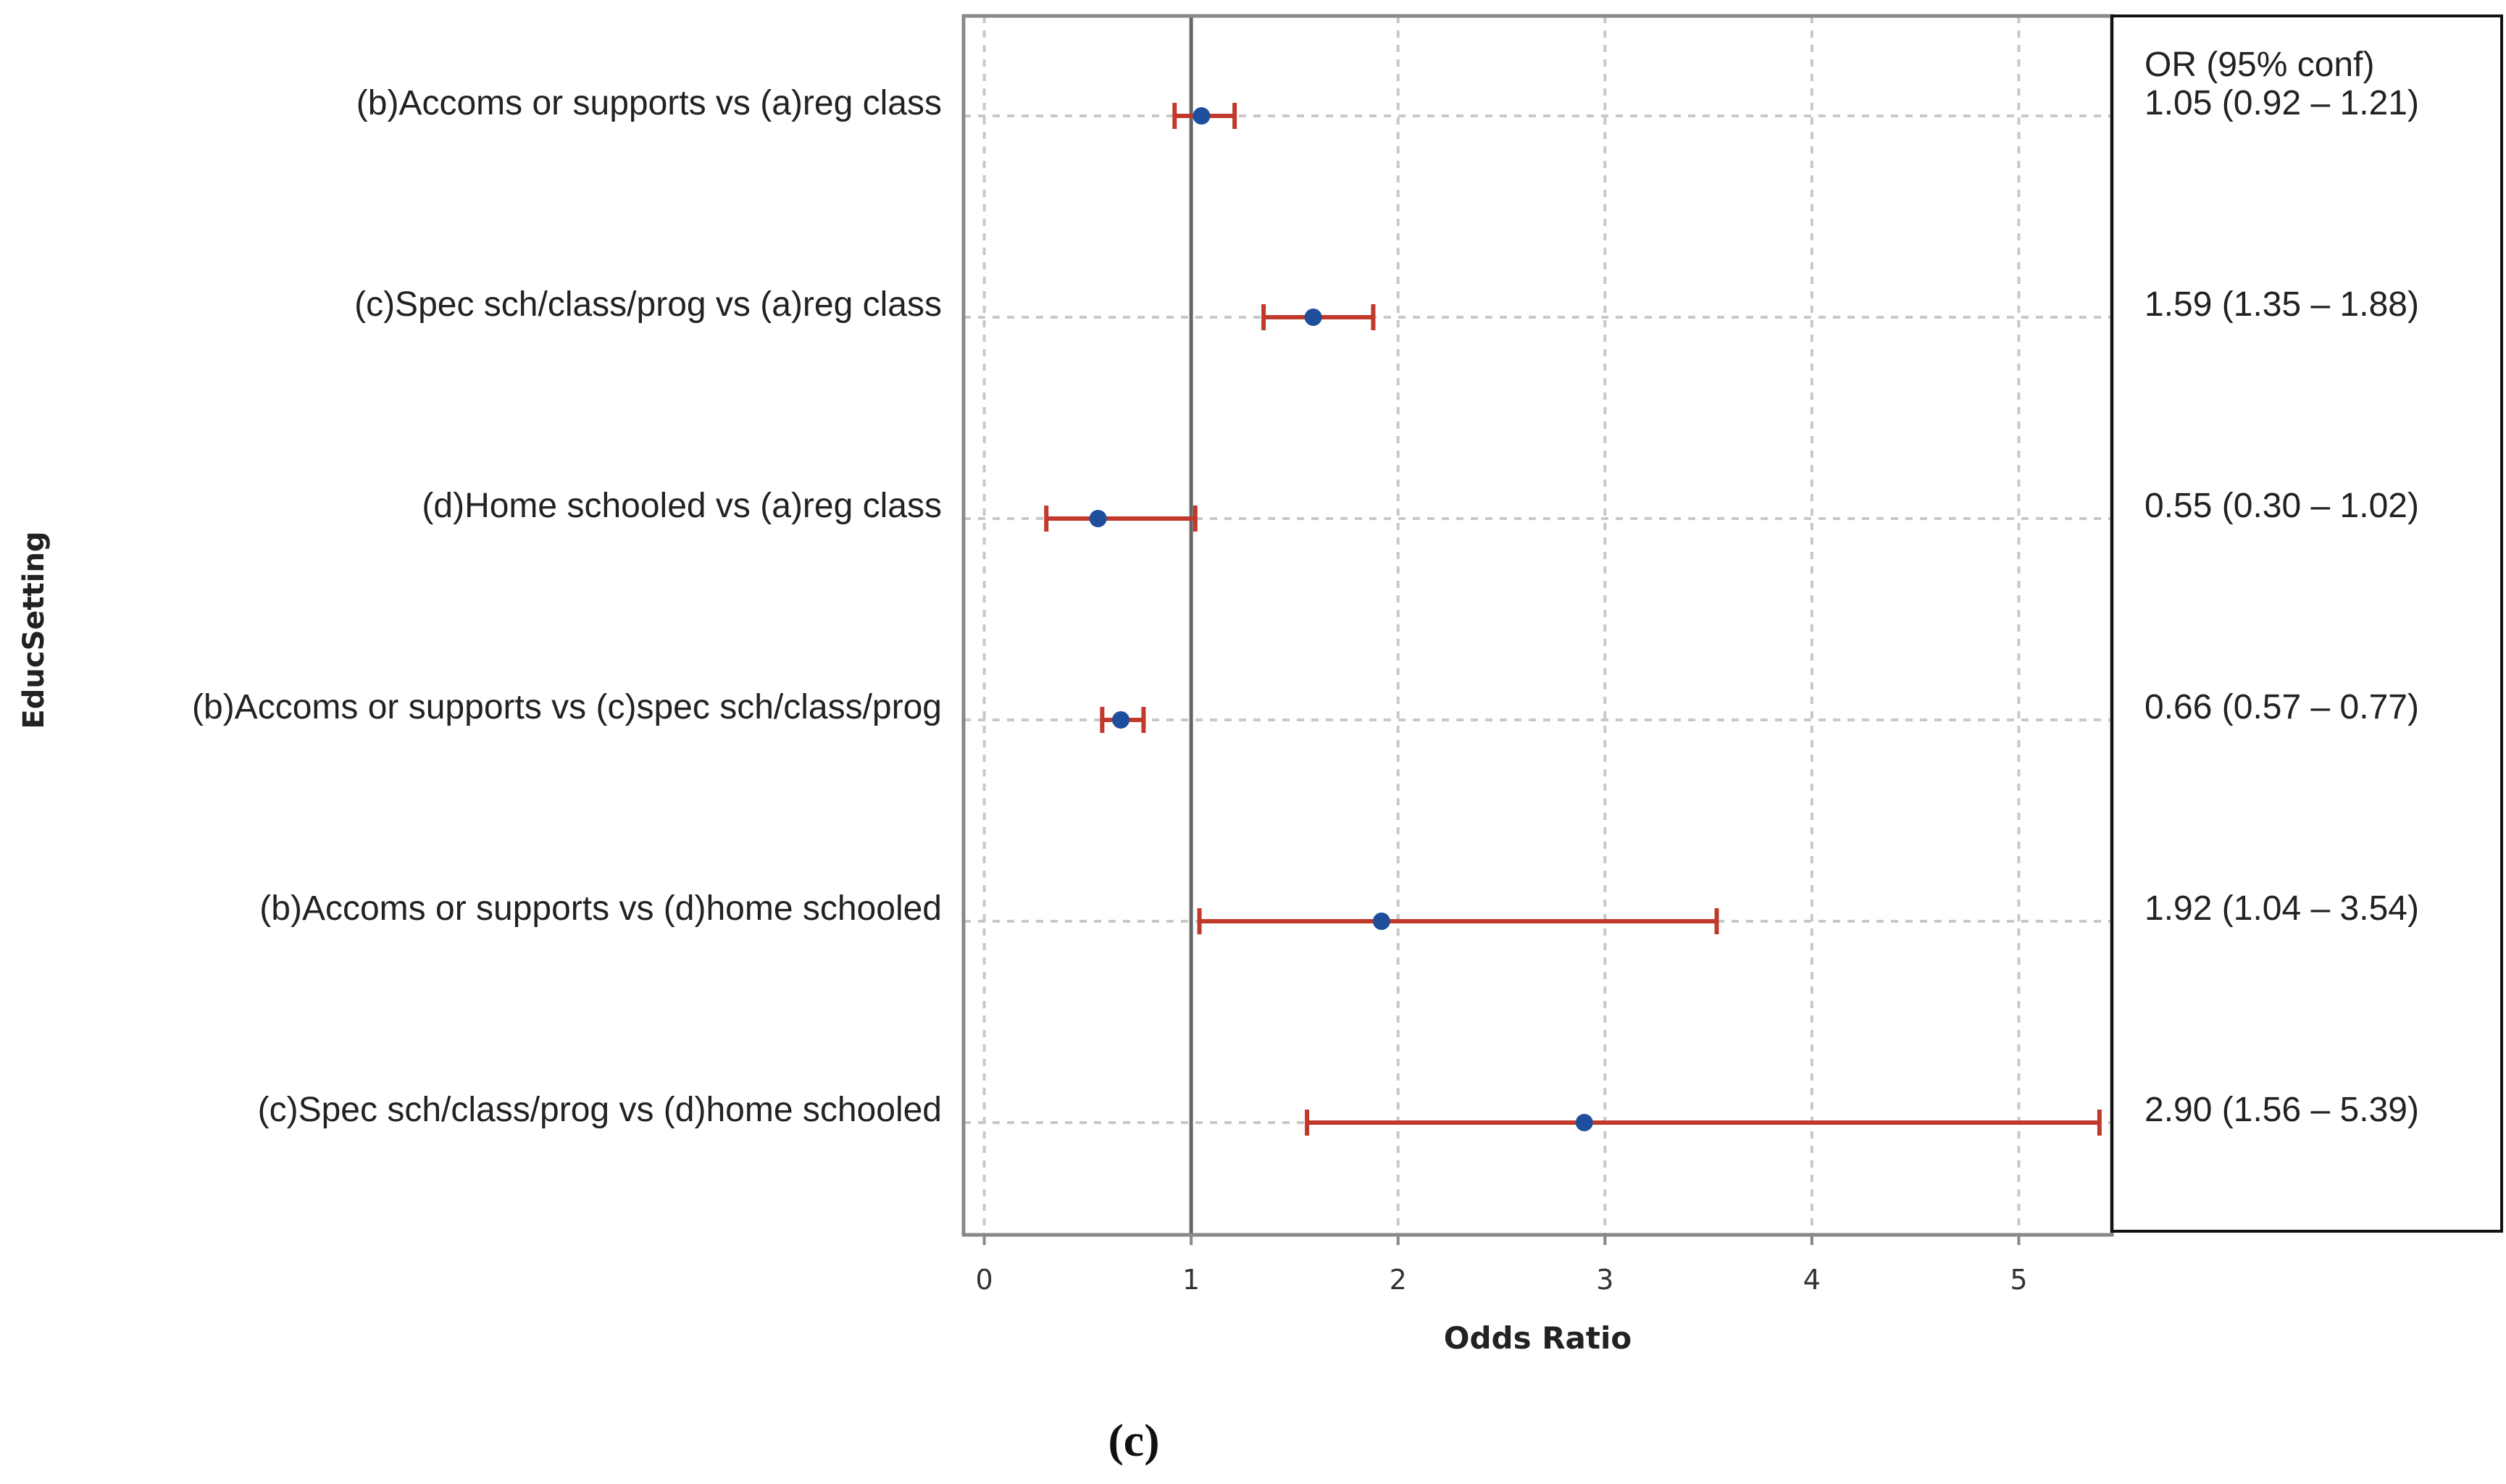 This screenshot has width=2506, height=1484. I want to click on y-axis-title: EducSetting, so click(34, 630).